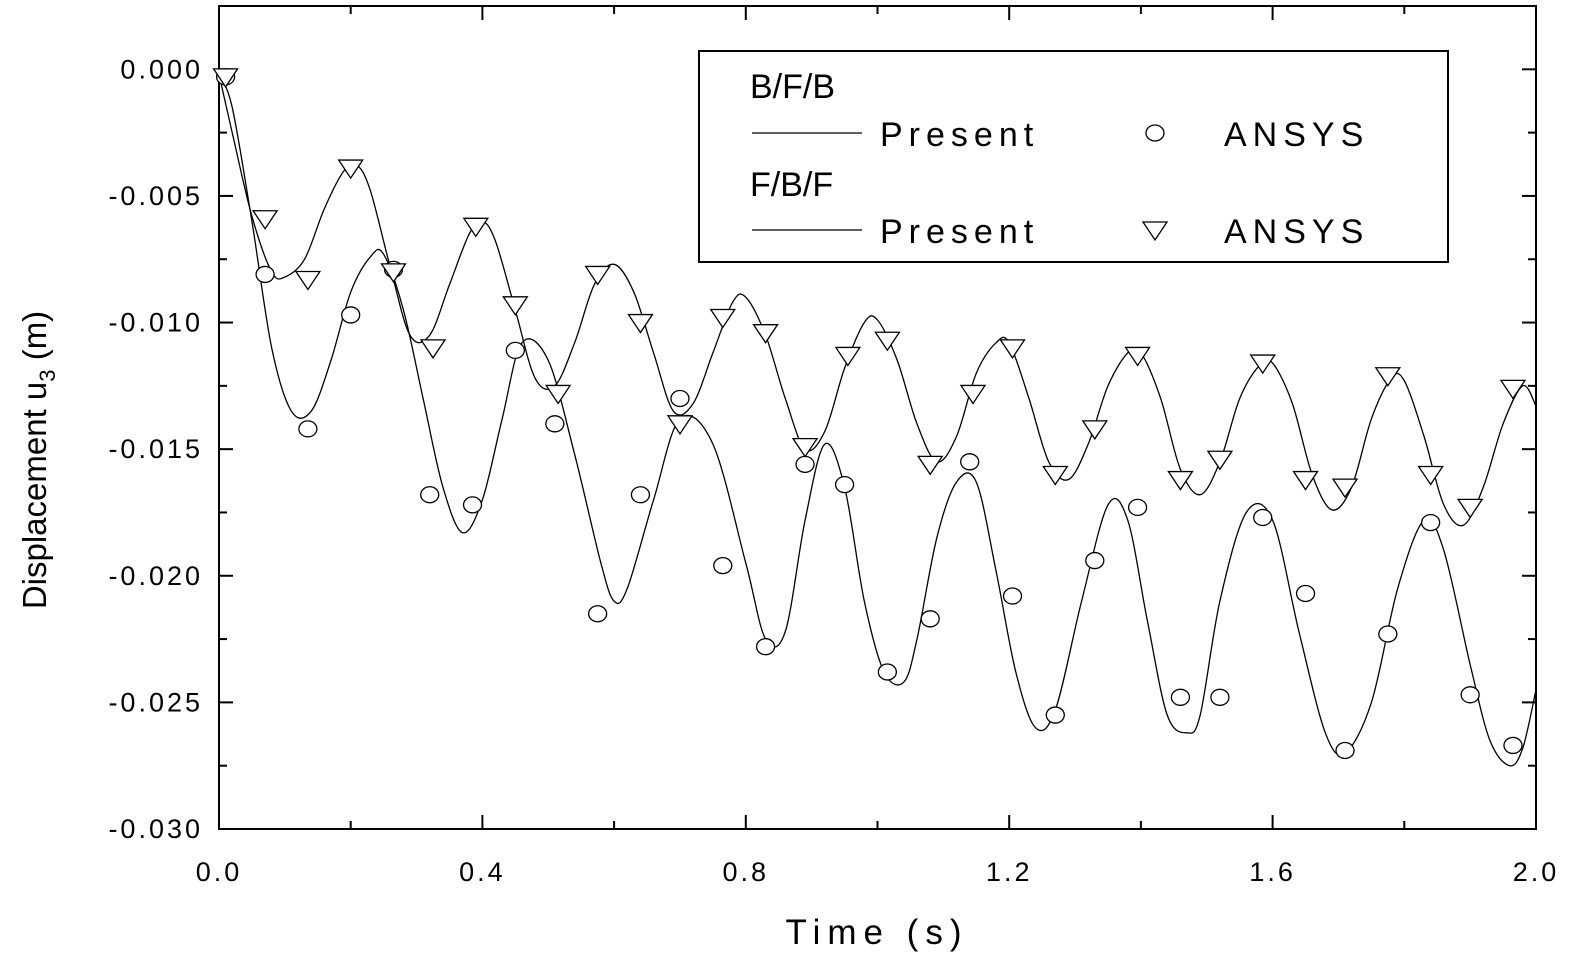 The image size is (1575, 964). What do you see at coordinates (746, 872) in the screenshot?
I see `x-tick-label: 0.8` at bounding box center [746, 872].